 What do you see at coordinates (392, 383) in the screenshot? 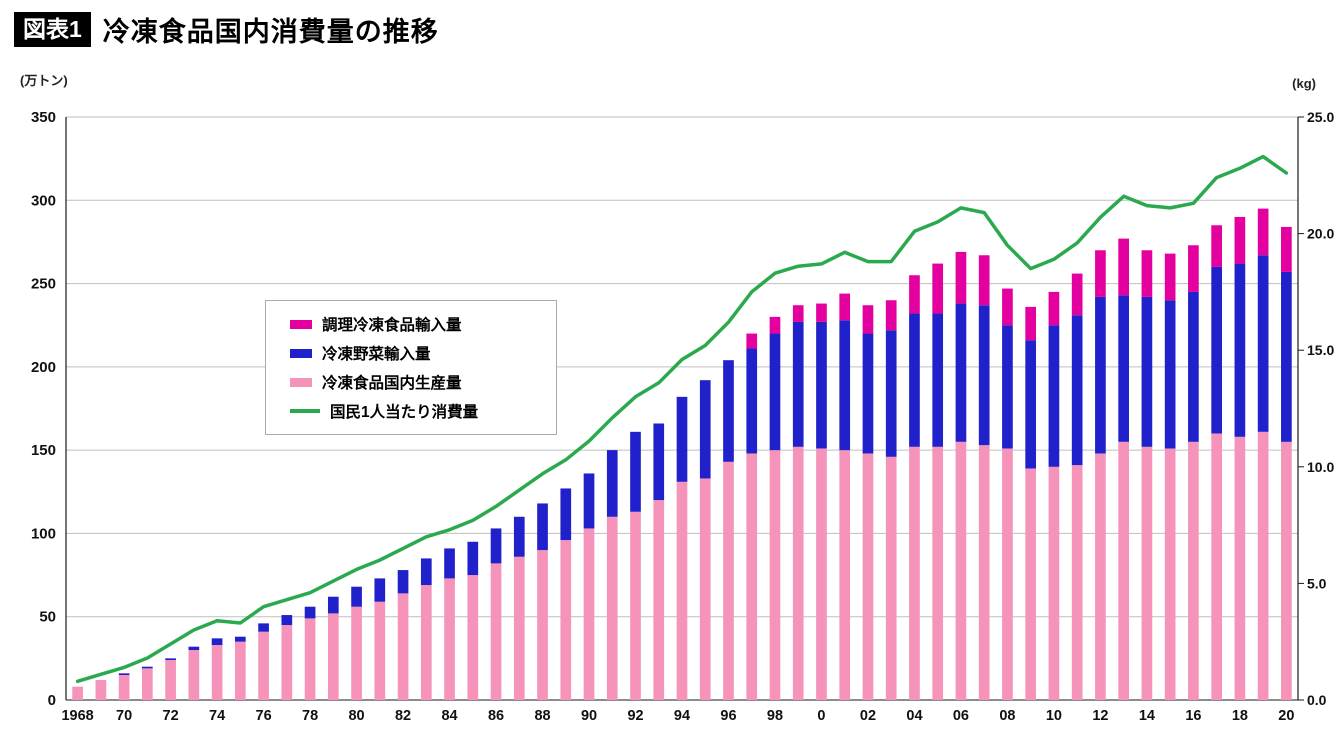
I see `legend-label: 冷凍食品国内生産量` at bounding box center [392, 383].